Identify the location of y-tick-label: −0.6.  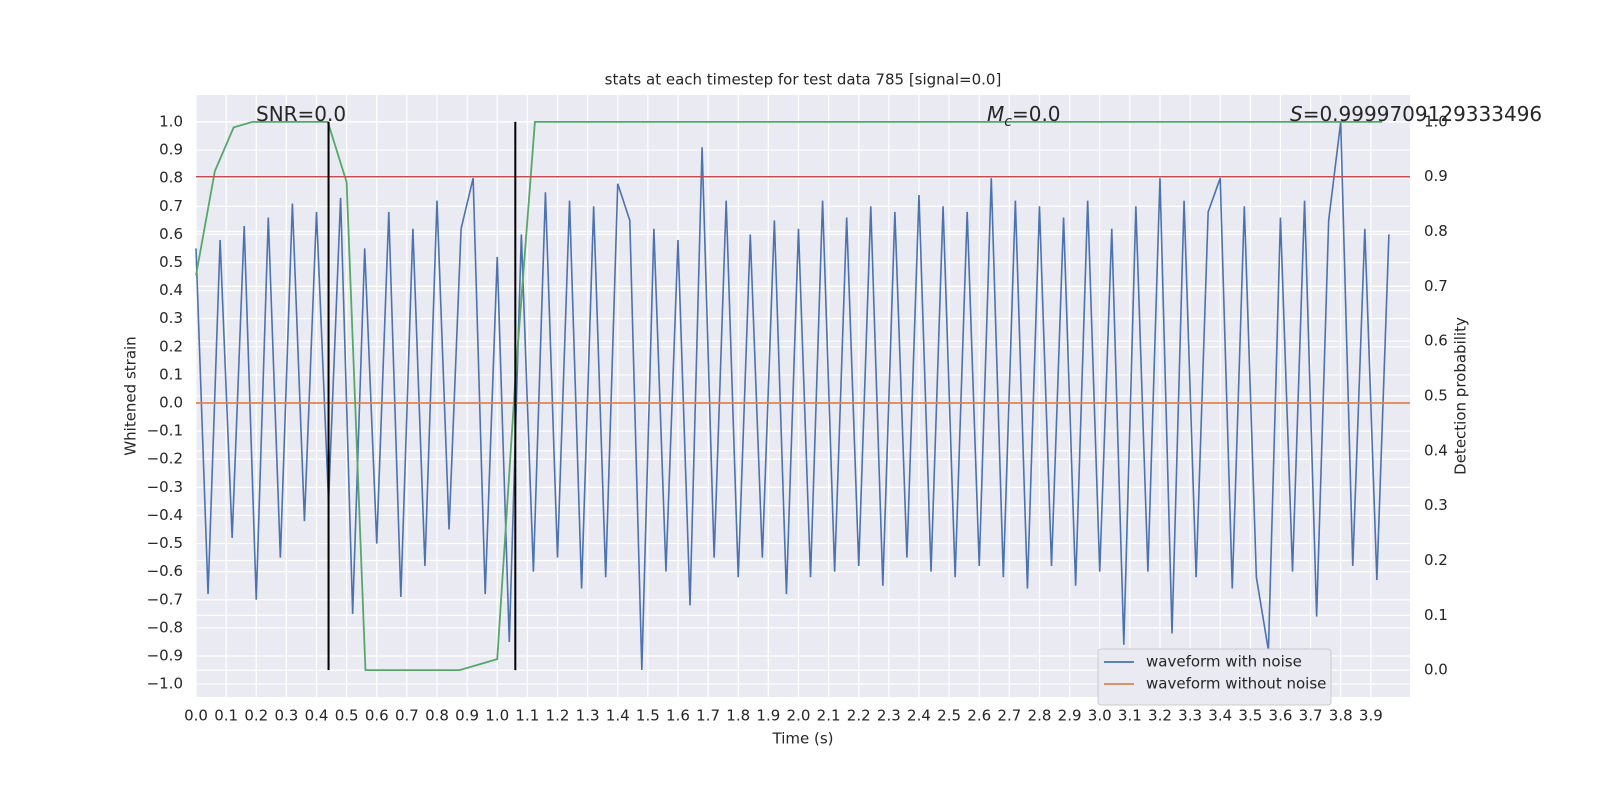
(165, 571).